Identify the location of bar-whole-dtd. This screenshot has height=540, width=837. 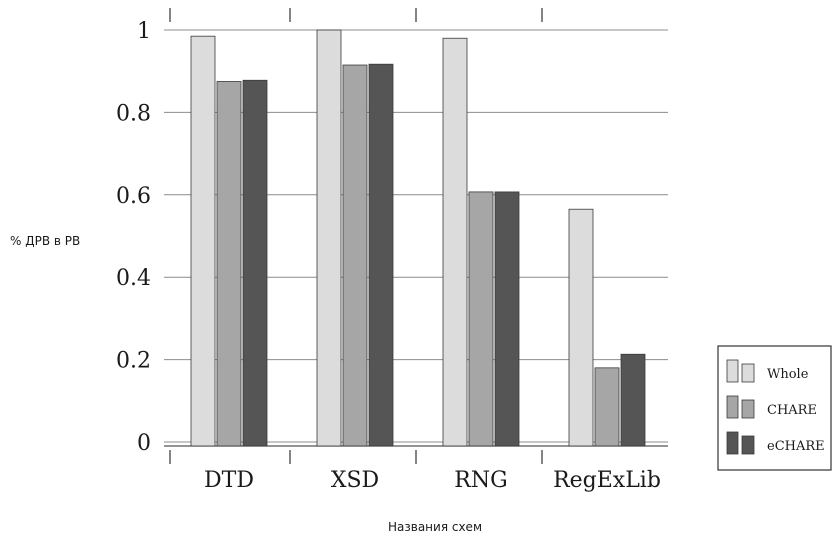
(203, 241).